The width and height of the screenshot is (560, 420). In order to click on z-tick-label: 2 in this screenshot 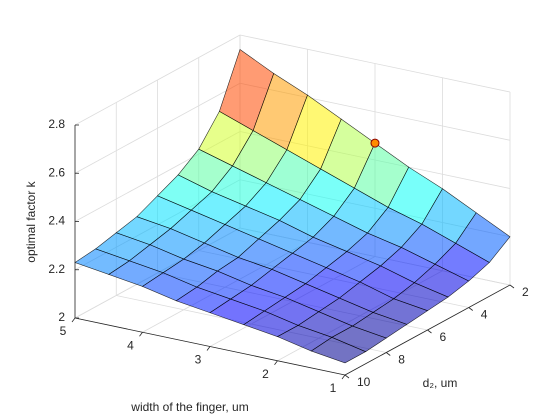, I will do `click(61, 317)`.